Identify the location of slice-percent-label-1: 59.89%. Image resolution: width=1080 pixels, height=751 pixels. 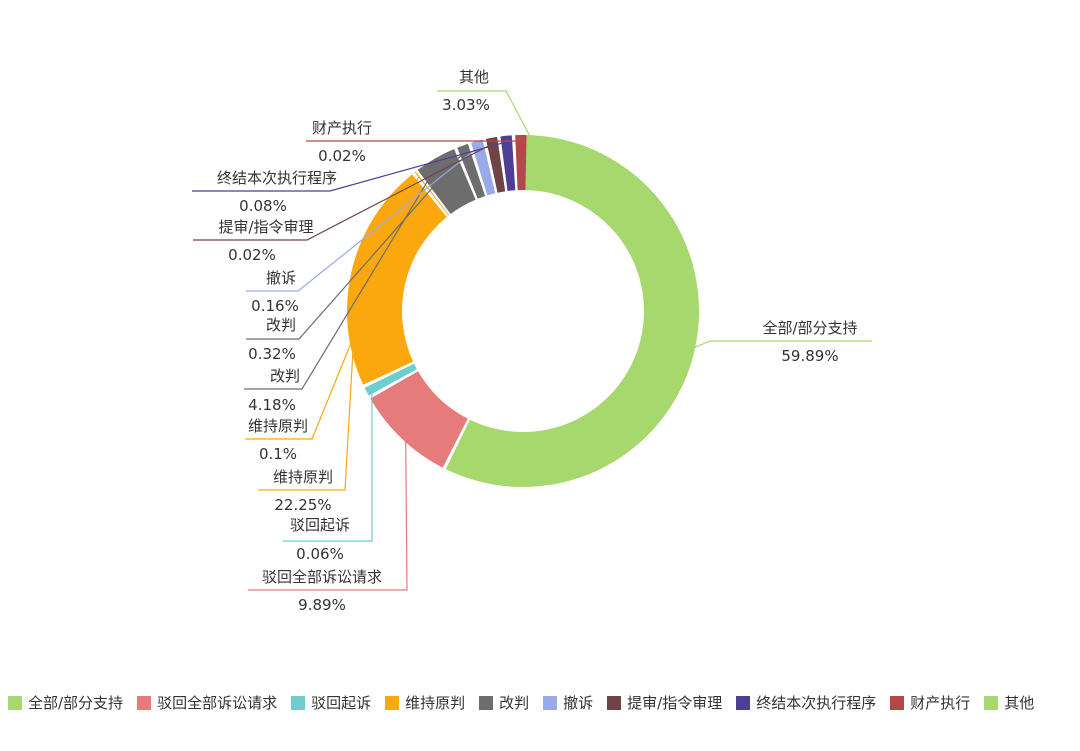
(809, 356).